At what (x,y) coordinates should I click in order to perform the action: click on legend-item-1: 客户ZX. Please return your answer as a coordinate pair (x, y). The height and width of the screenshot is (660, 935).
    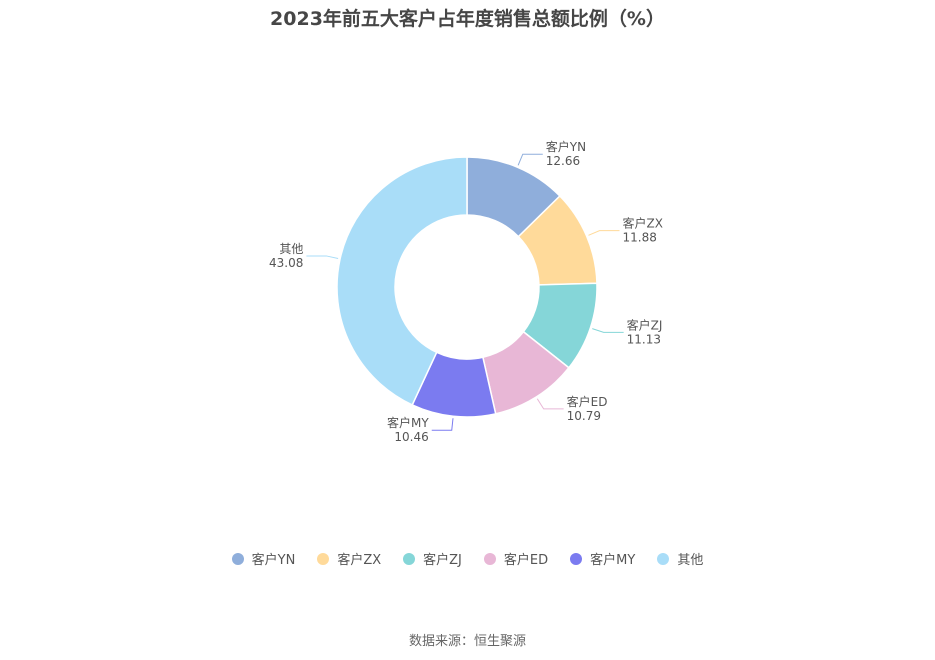
    Looking at the image, I should click on (349, 558).